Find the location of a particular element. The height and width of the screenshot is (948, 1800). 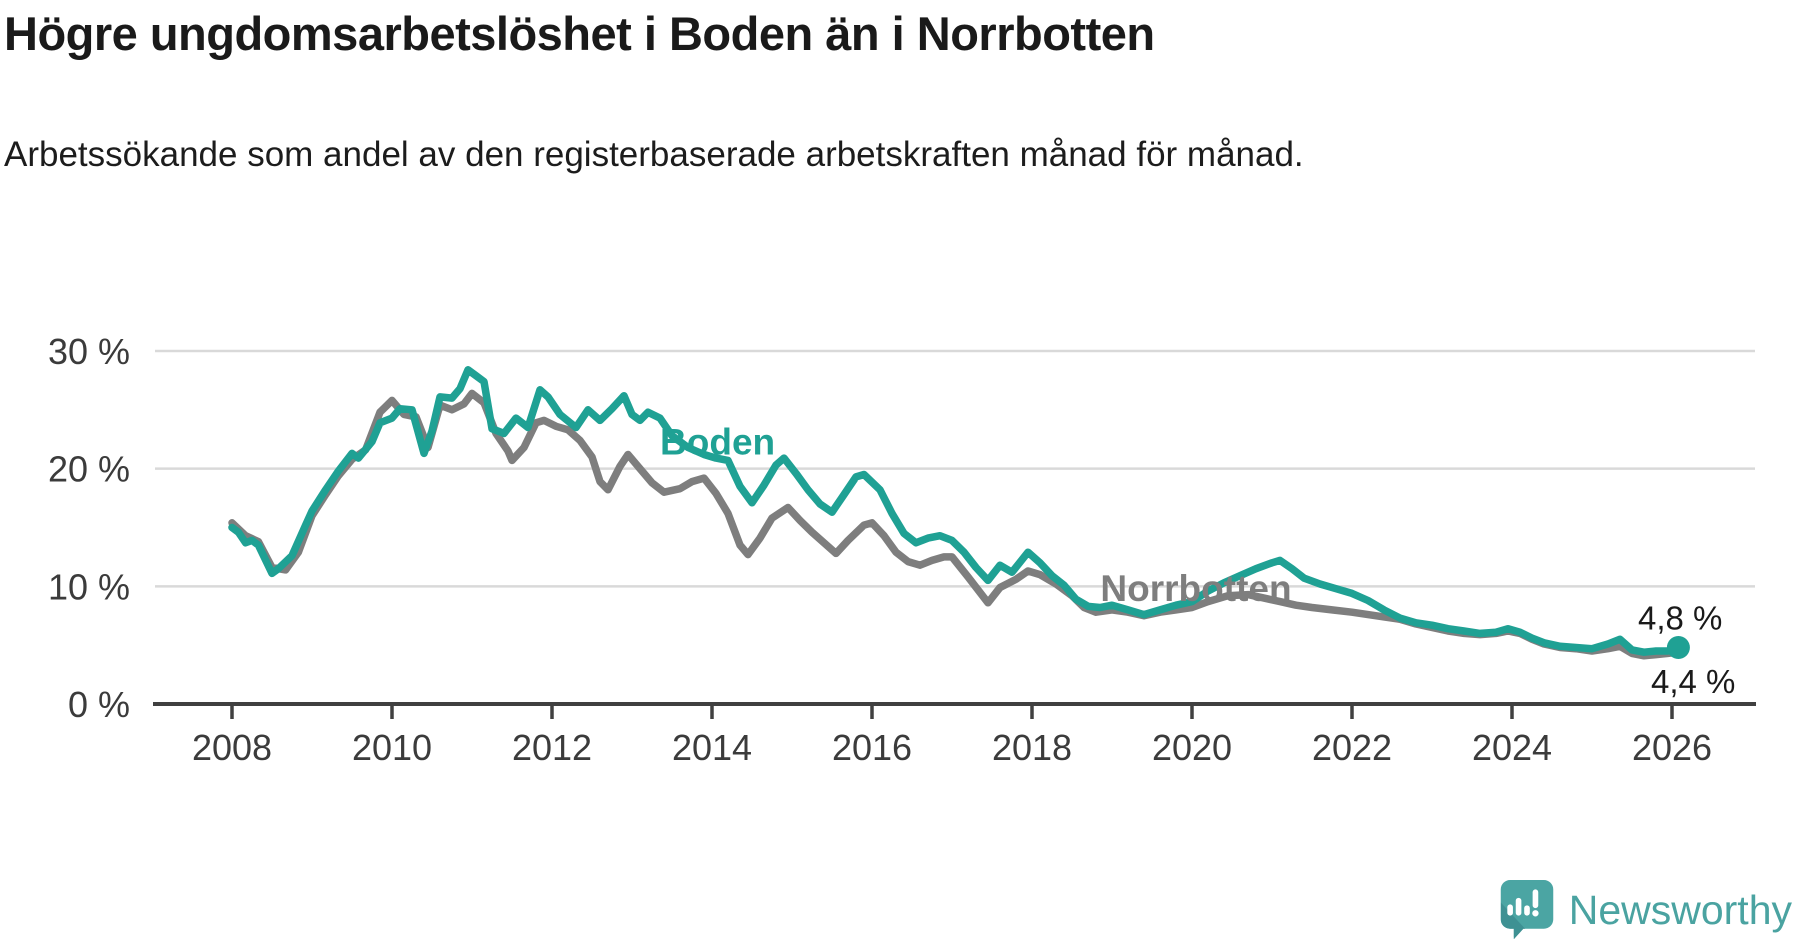

x-tick-label-2012: 2012 is located at coordinates (552, 747).